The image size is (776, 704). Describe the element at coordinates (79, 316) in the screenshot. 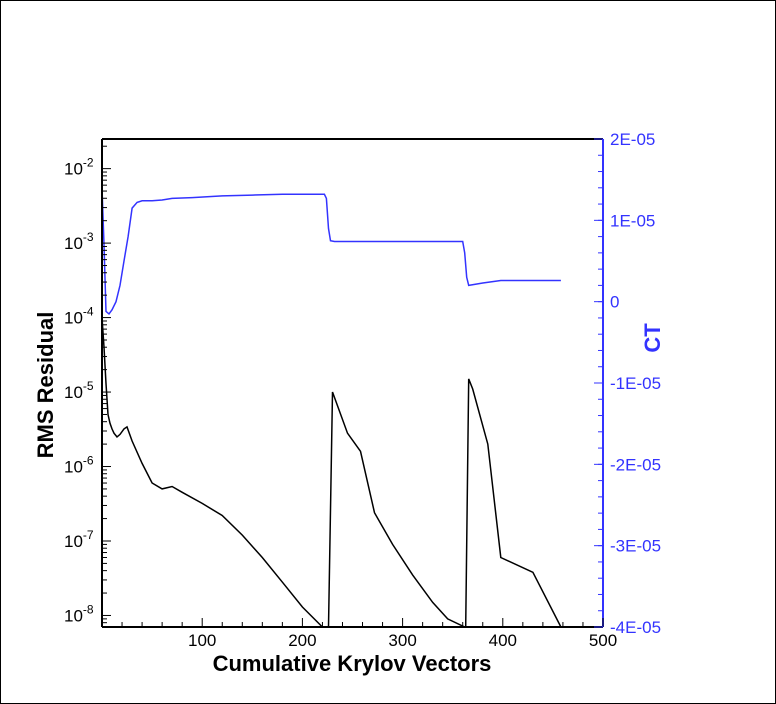

I see `left-y-tick-label: 10⁻⁴` at that location.